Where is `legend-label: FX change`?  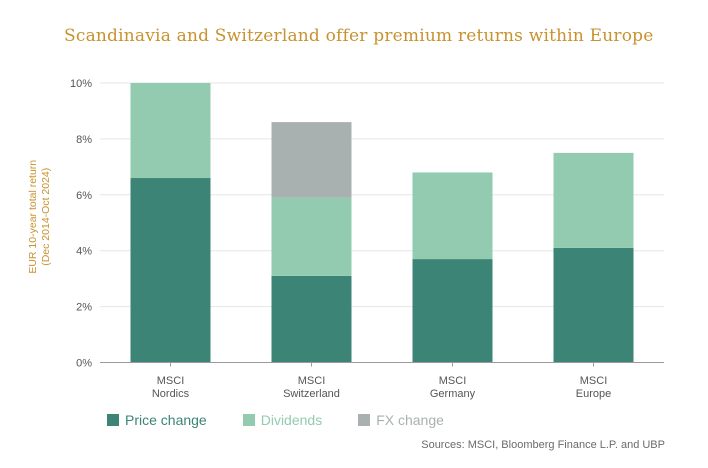
legend-label: FX change is located at coordinates (410, 420).